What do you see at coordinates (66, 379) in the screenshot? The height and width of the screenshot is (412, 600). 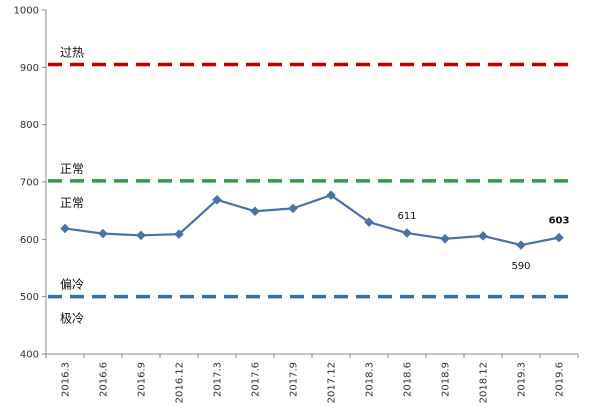 I see `x-tick-label: 2016.3` at bounding box center [66, 379].